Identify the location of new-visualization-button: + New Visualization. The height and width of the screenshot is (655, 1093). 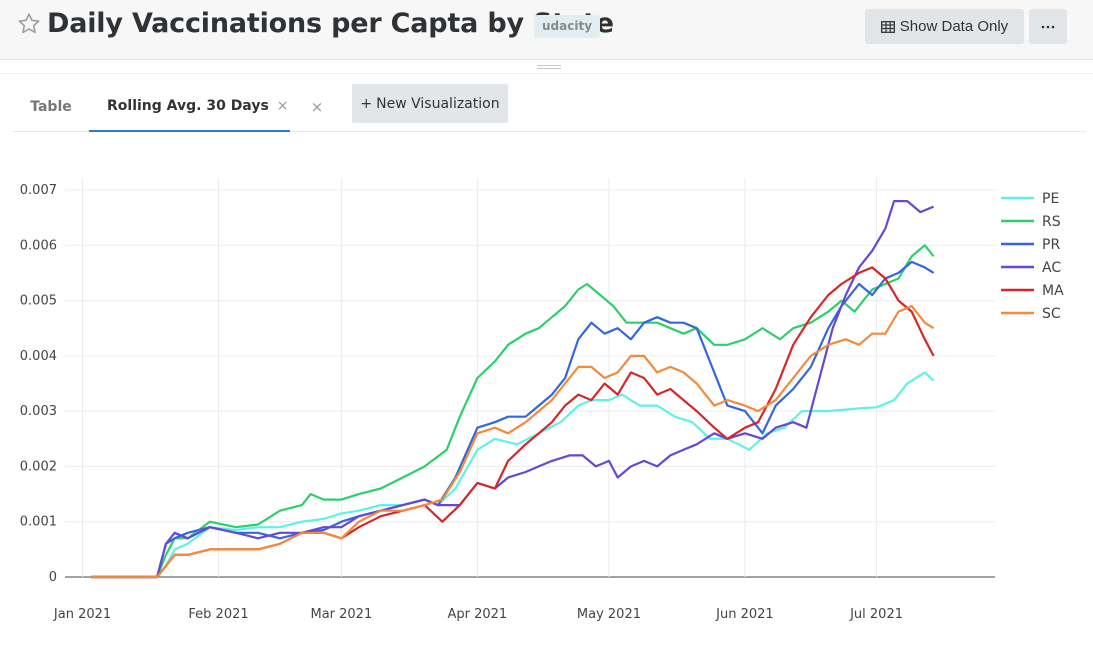
(430, 103).